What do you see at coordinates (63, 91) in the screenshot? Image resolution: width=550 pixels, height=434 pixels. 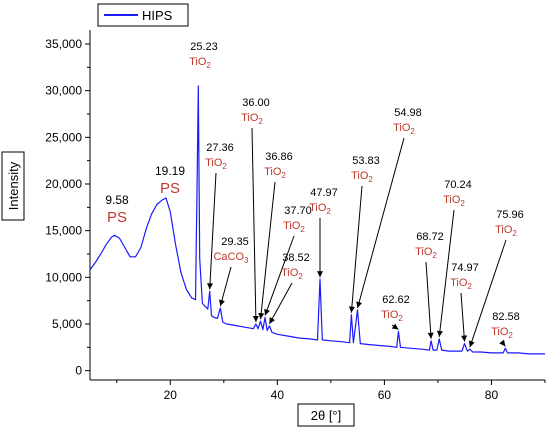 I see `y-tick-label: 30,000` at bounding box center [63, 91].